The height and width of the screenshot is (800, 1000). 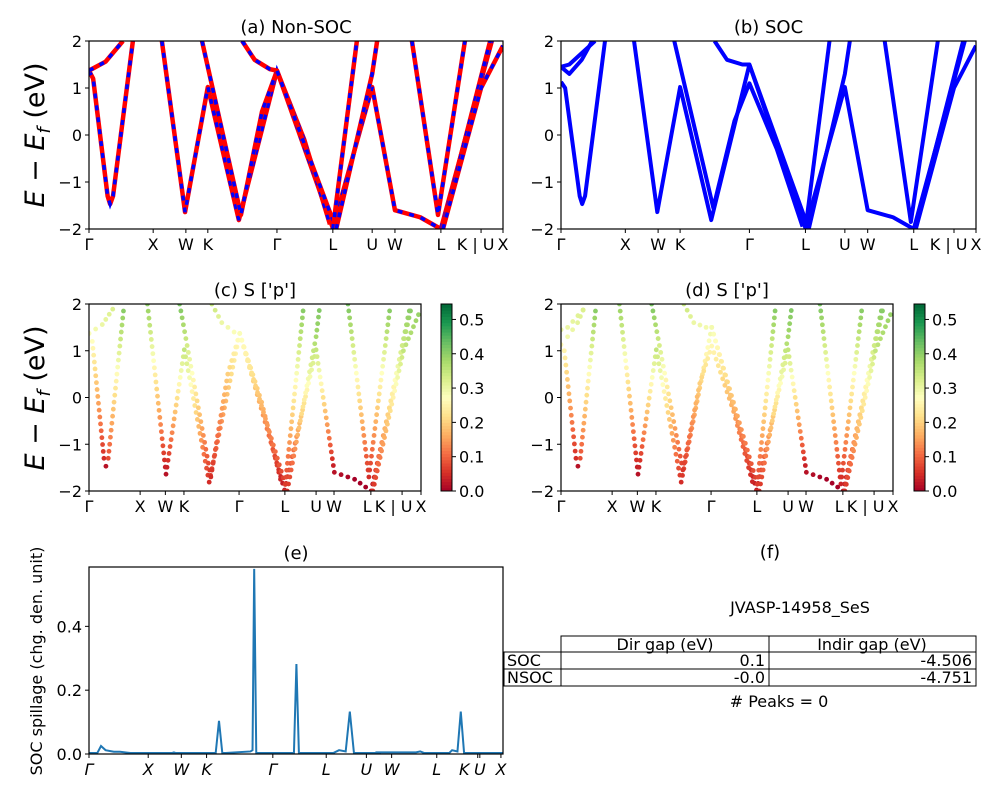 What do you see at coordinates (471, 422) in the screenshot?
I see `colorbar-tick-label: 0.2` at bounding box center [471, 422].